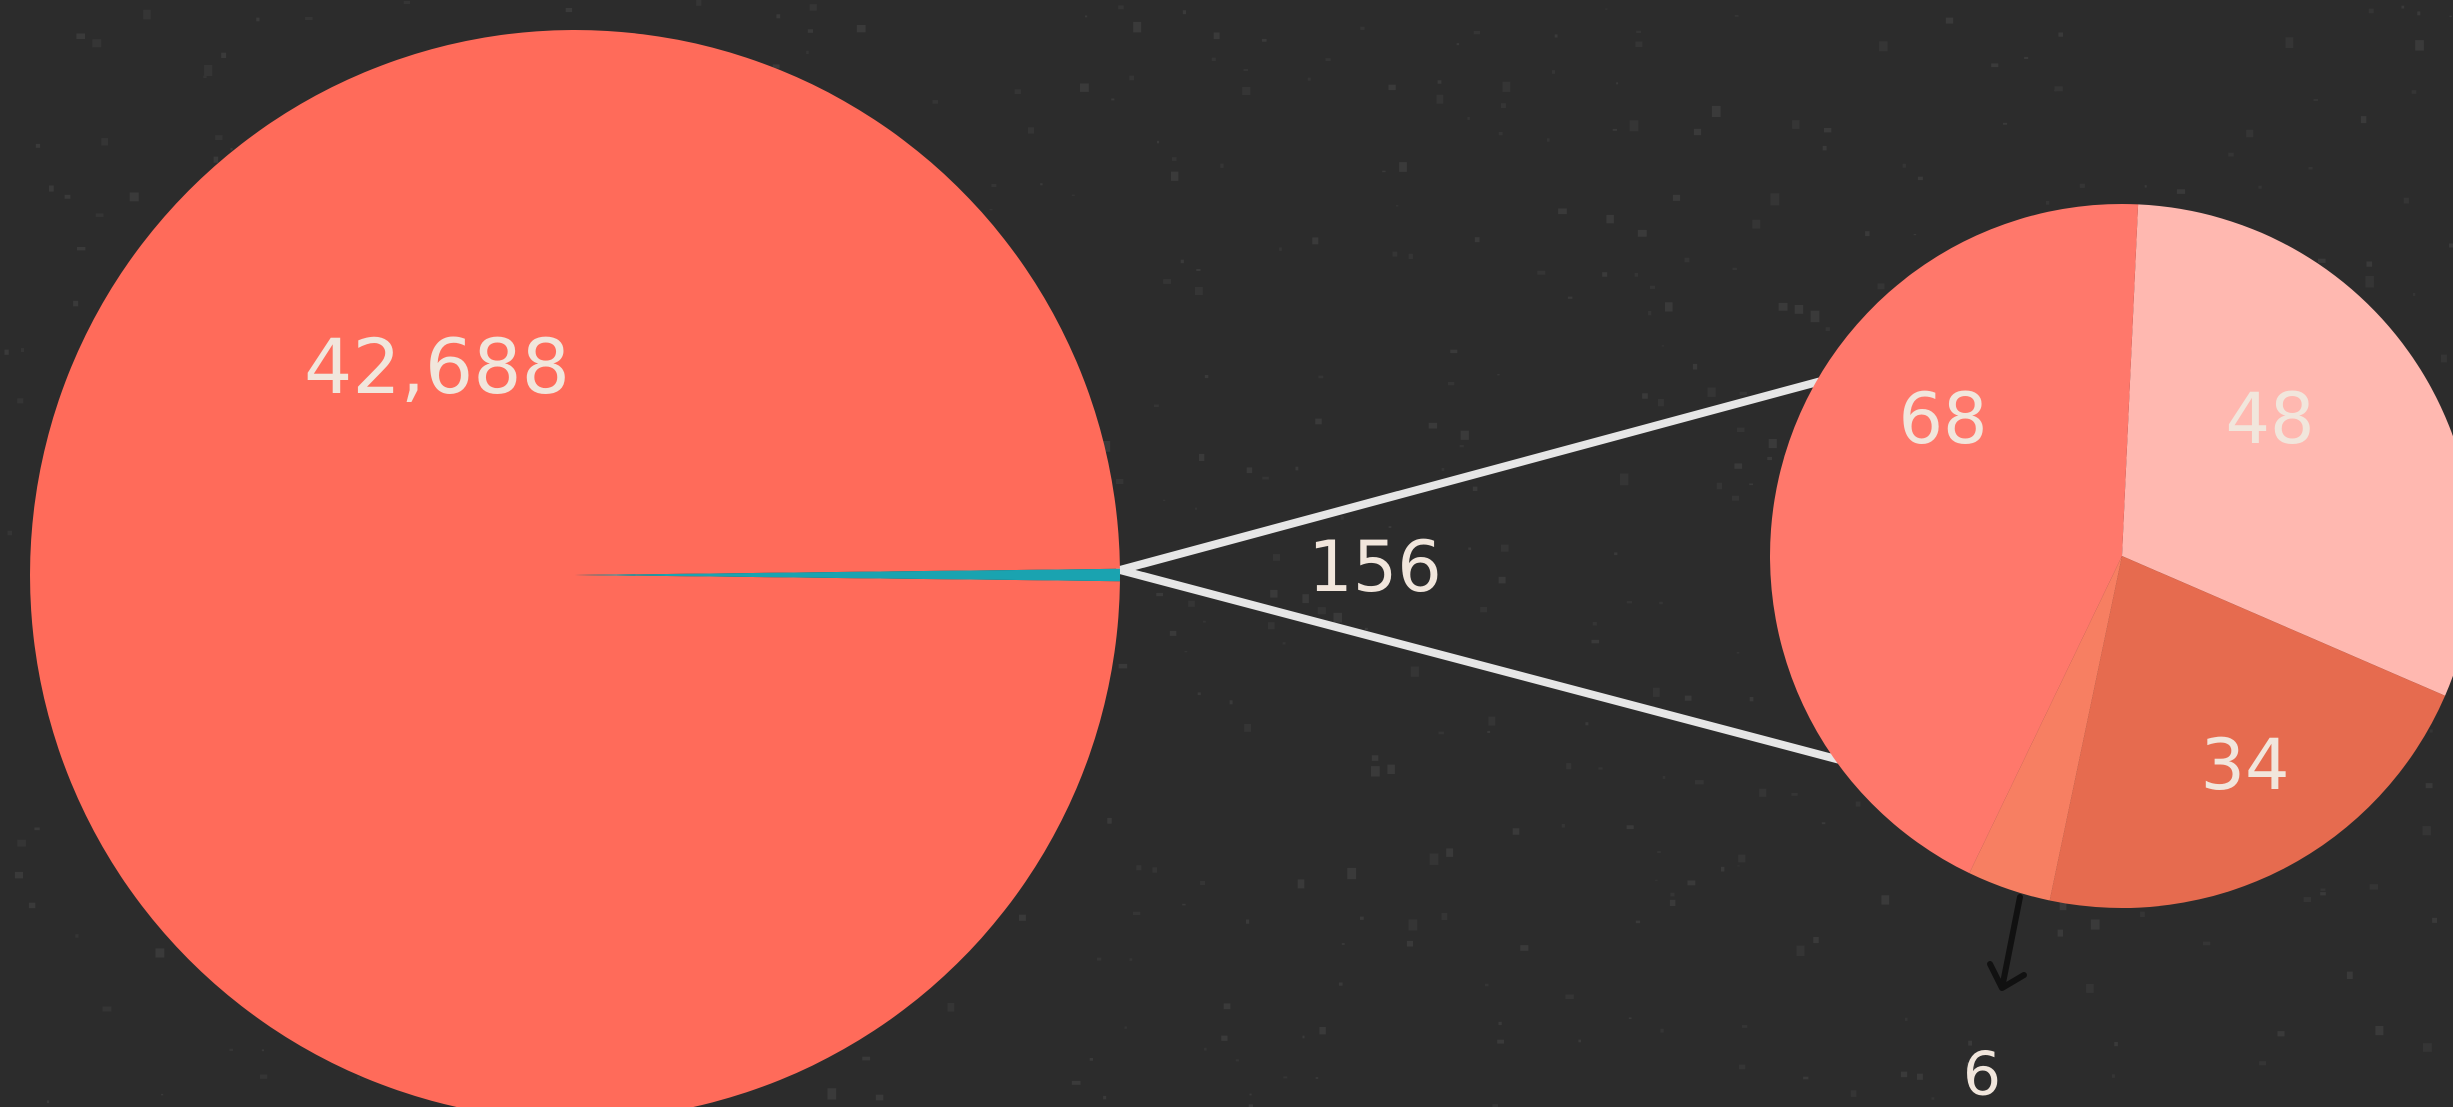  What do you see at coordinates (2244, 765) in the screenshot?
I see `detail-slice-label-34: 34` at bounding box center [2244, 765].